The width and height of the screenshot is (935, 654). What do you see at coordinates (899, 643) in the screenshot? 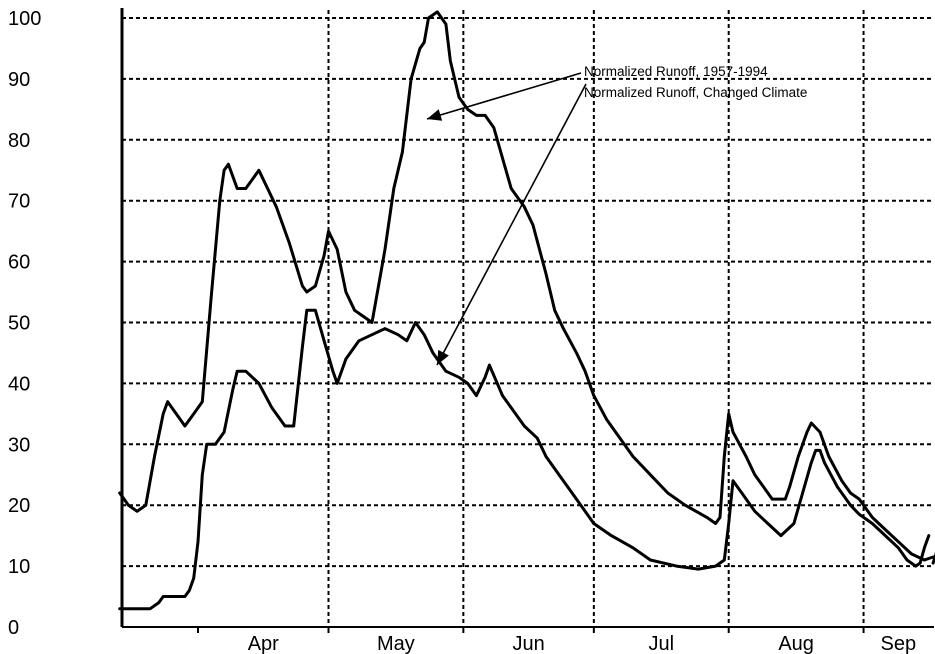
I see `x-tick-label-sep: Sep` at bounding box center [899, 643].